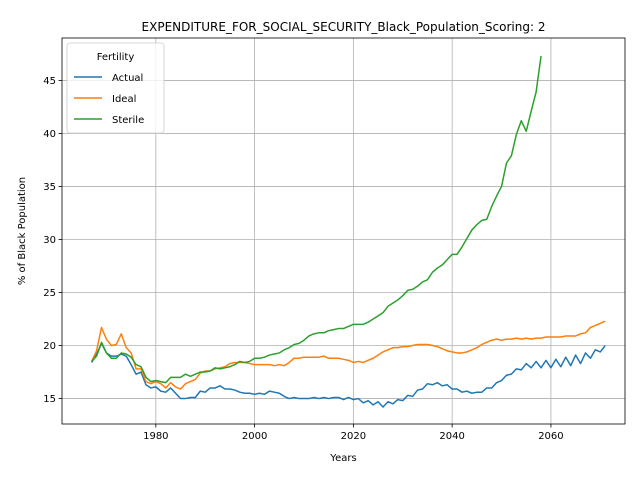 This screenshot has width=640, height=480. I want to click on legend: Fertility Actual Ideal Sterile, so click(115, 88).